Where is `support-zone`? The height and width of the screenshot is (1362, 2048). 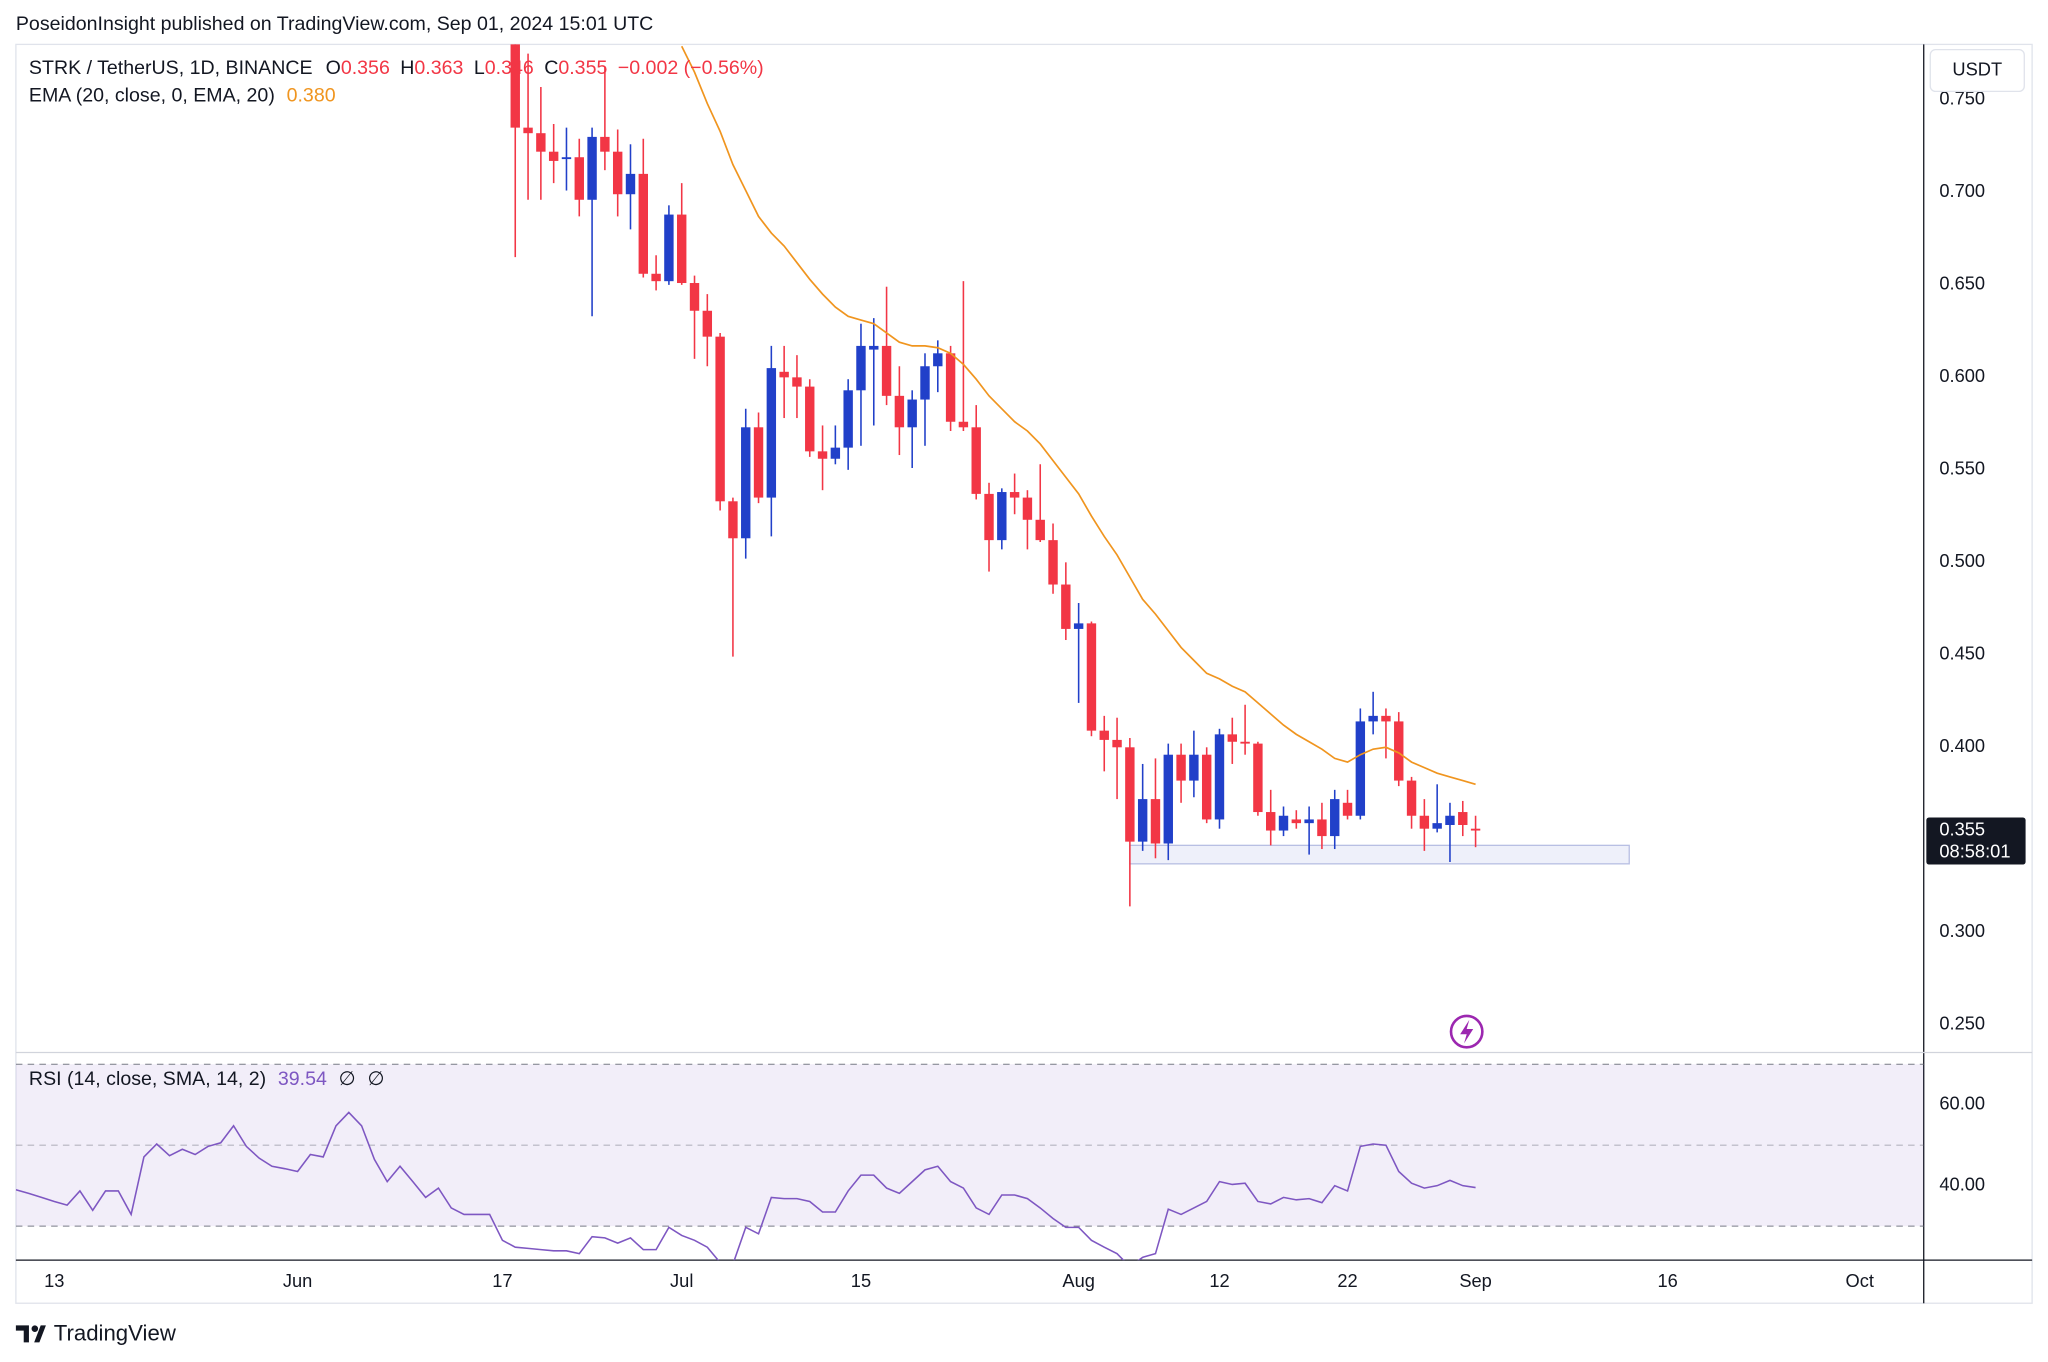 support-zone is located at coordinates (1379, 854).